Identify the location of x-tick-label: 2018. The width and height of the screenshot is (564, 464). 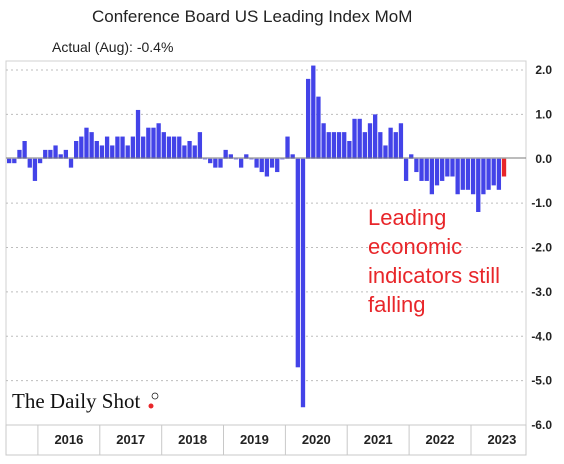
(192, 439).